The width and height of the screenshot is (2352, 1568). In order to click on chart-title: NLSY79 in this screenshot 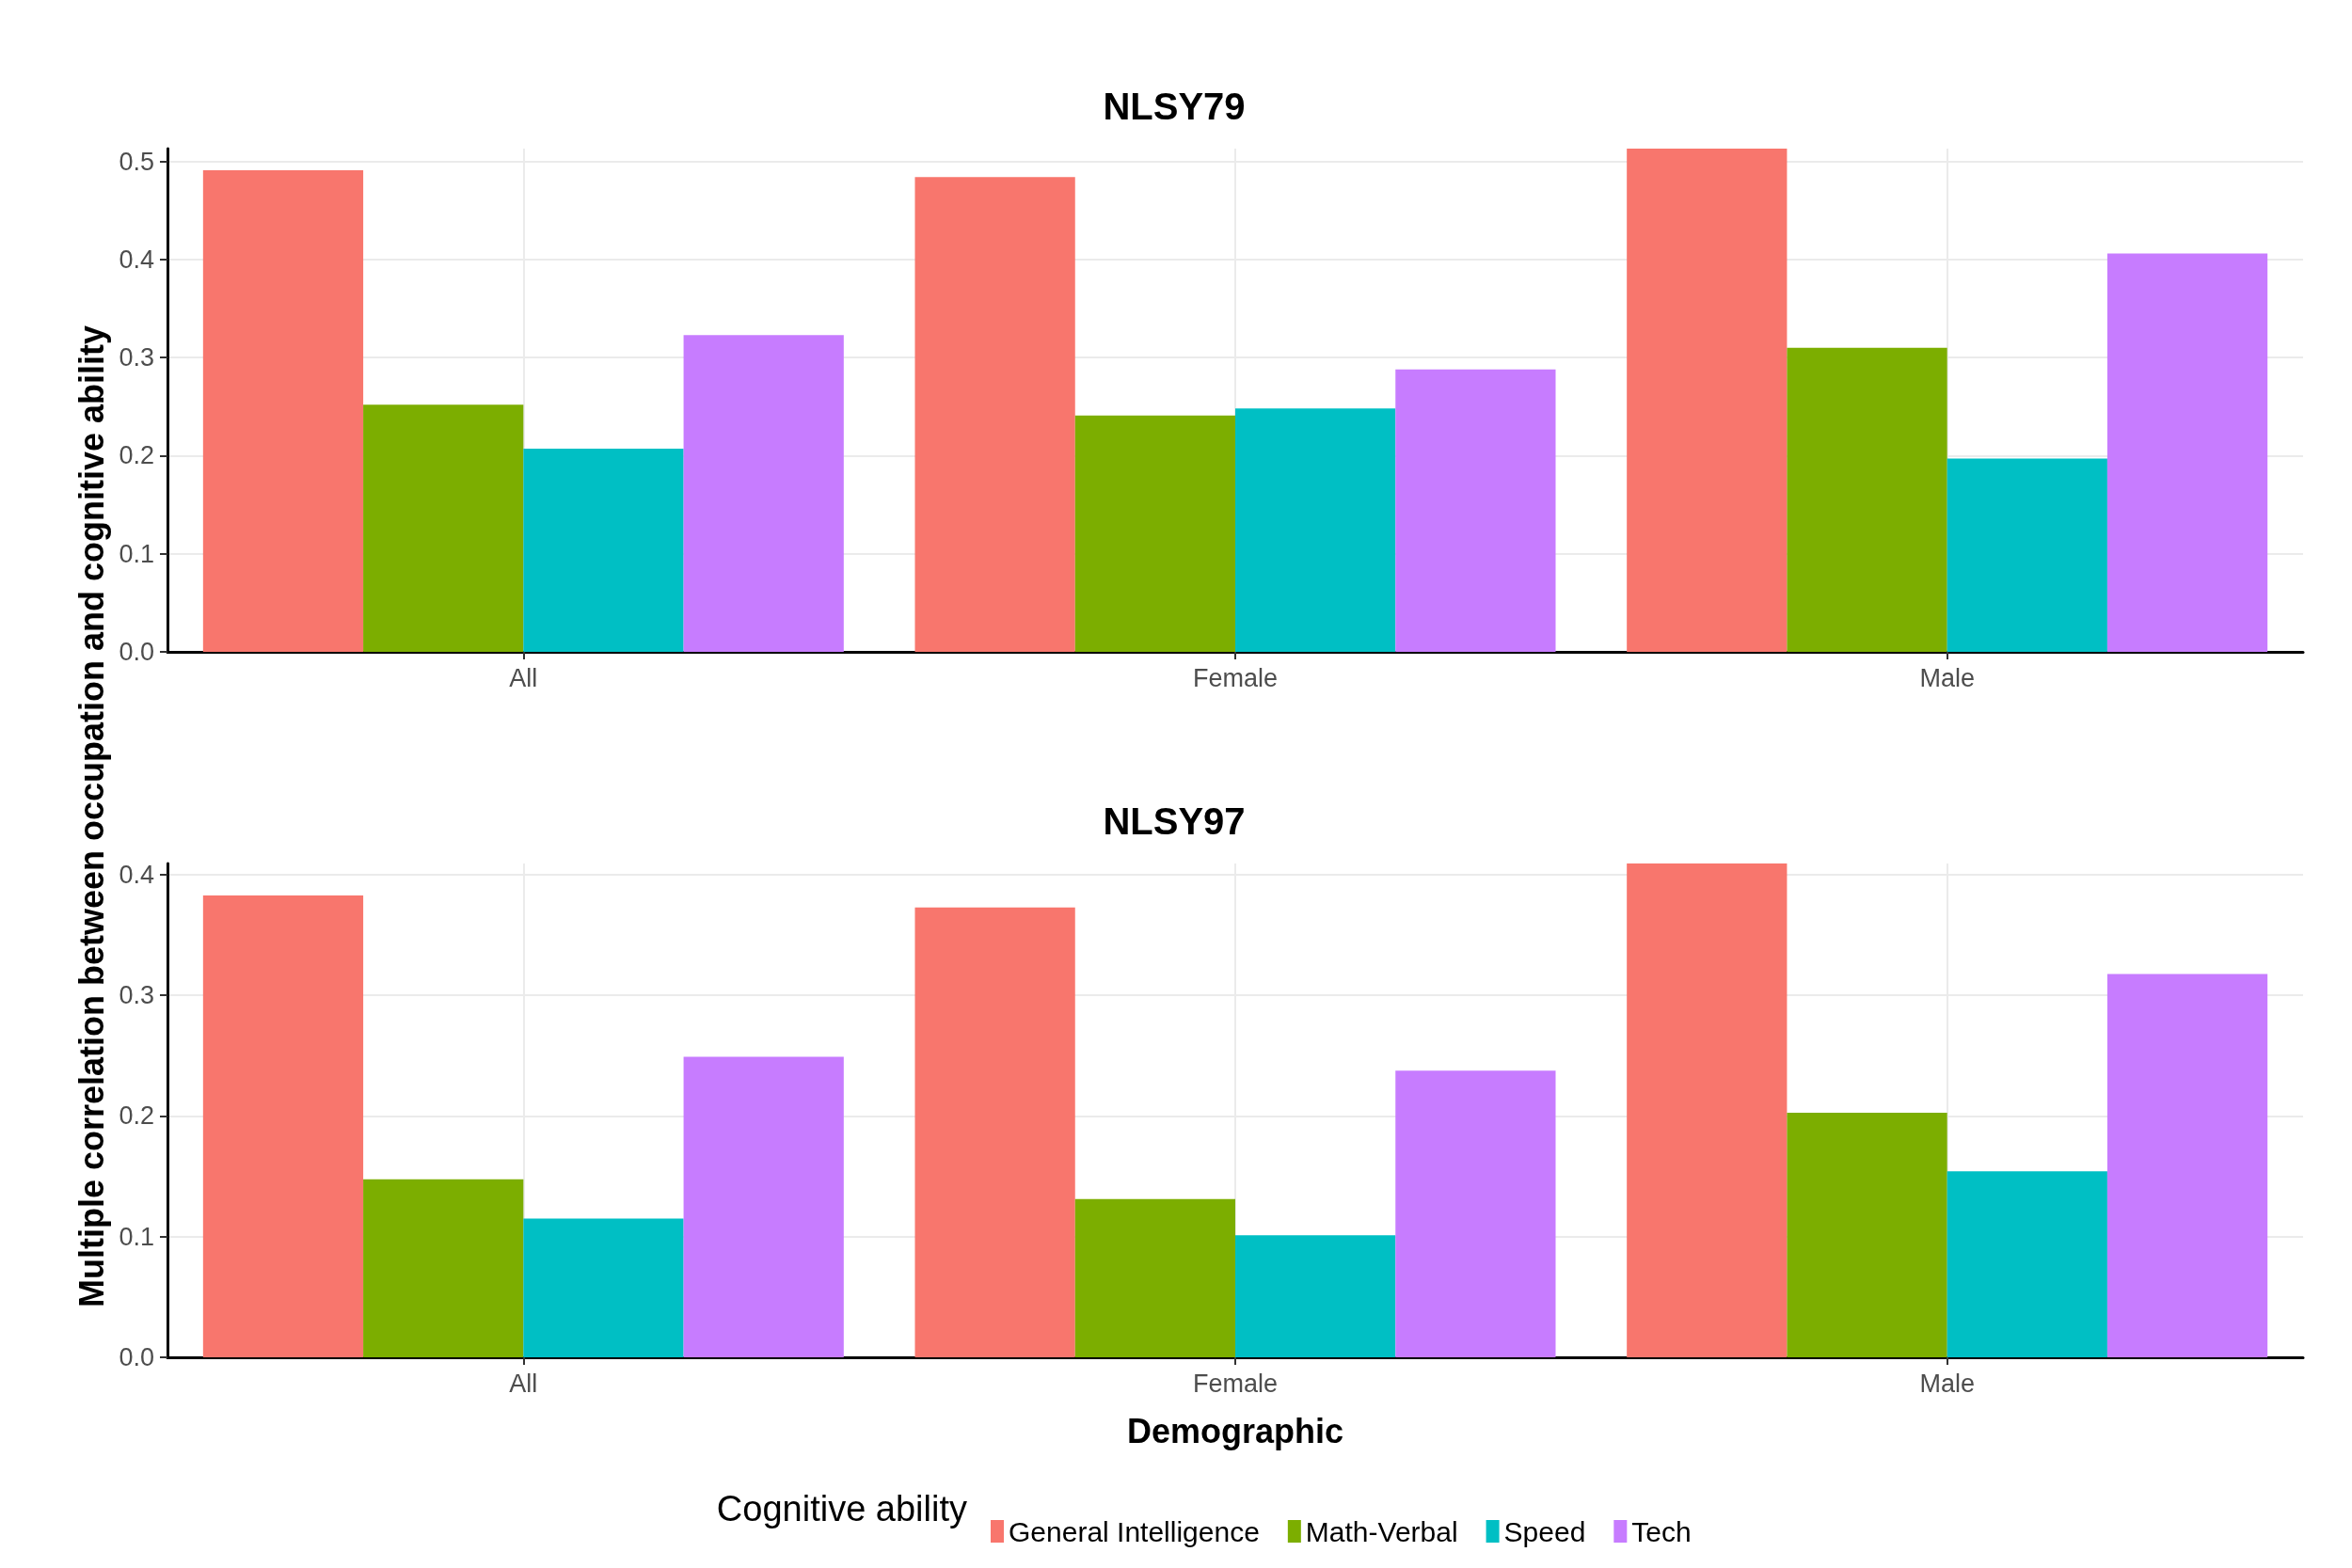, I will do `click(1174, 106)`.